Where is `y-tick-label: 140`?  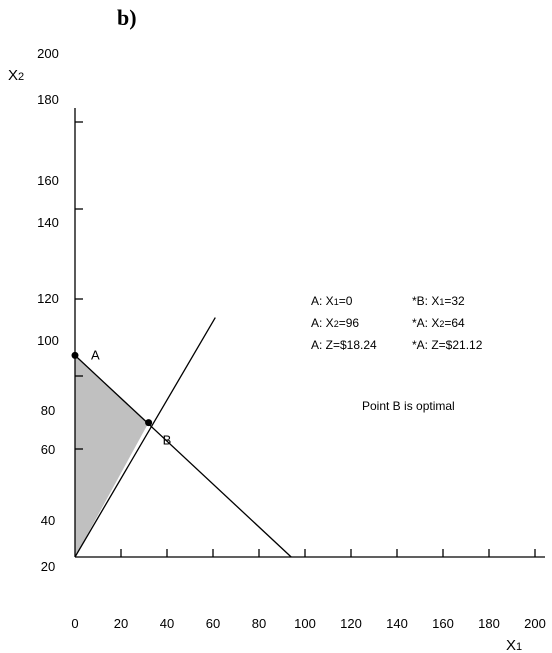 y-tick-label: 140 is located at coordinates (48, 222).